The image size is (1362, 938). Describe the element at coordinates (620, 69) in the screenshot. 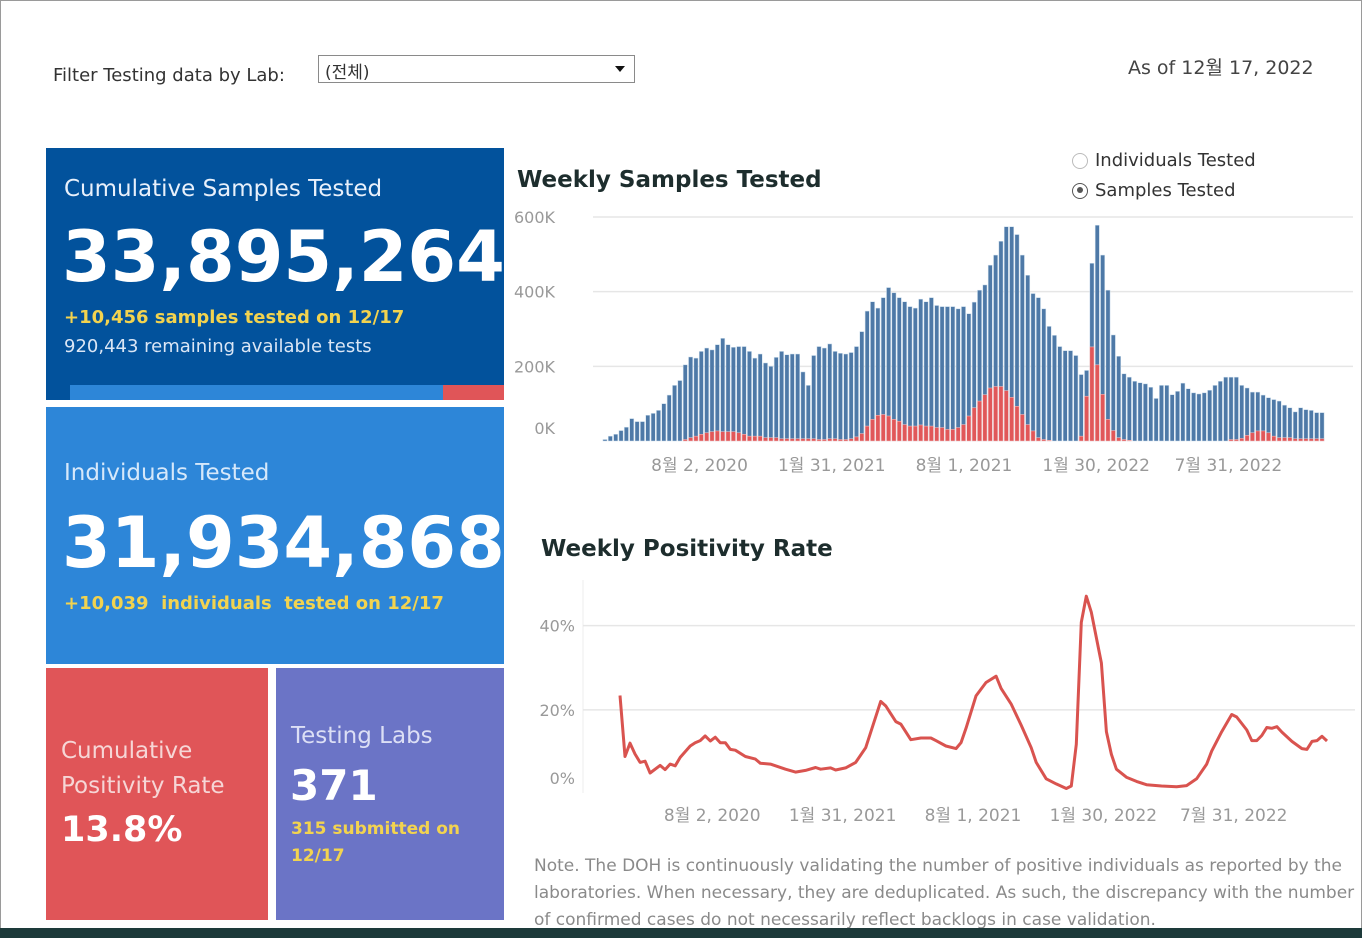

I see `dropdown-arrow-icon` at that location.